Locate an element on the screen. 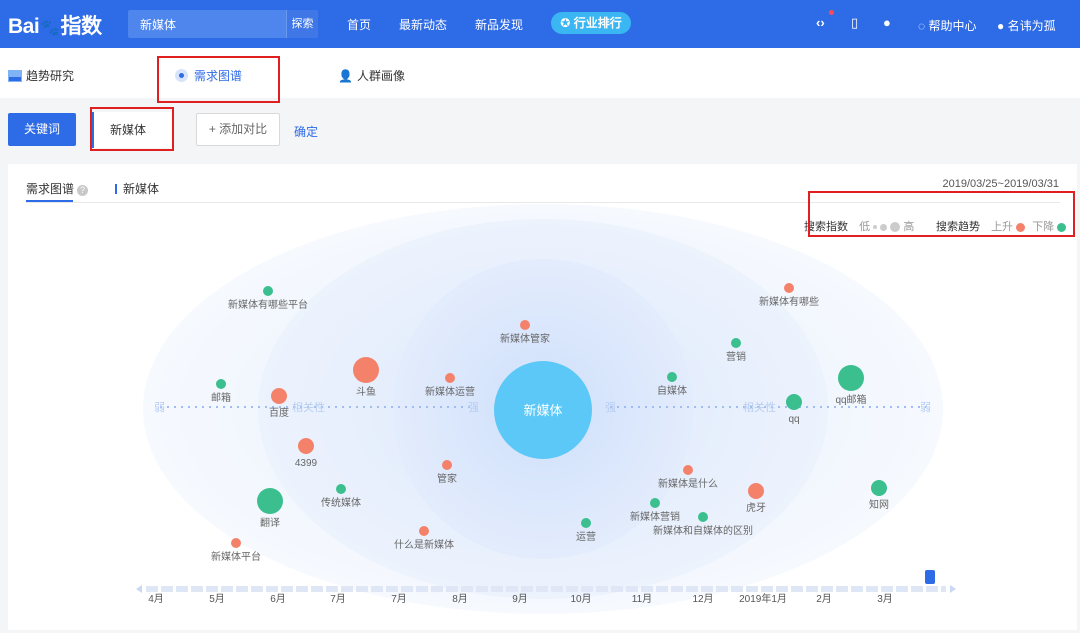 Image resolution: width=1080 pixels, height=633 pixels. timeline-label: 9月 is located at coordinates (520, 599).